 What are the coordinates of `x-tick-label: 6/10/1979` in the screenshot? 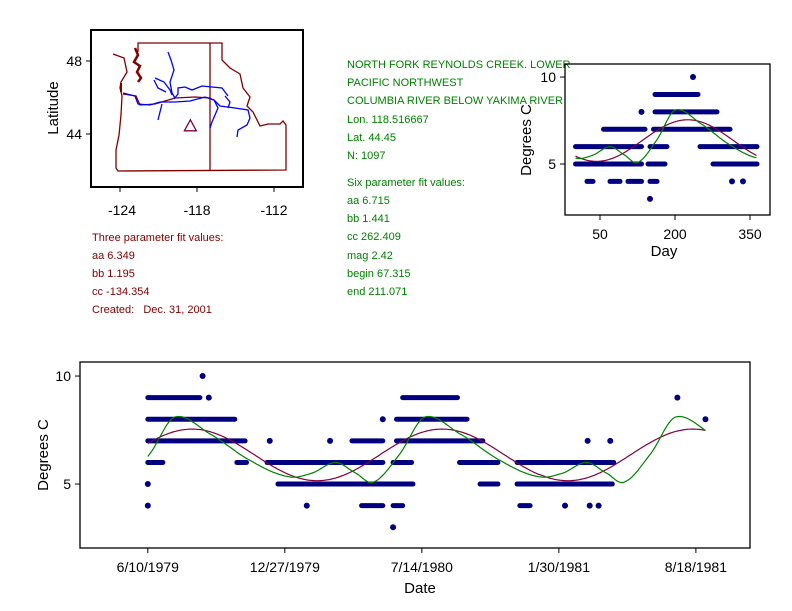 It's located at (148, 567).